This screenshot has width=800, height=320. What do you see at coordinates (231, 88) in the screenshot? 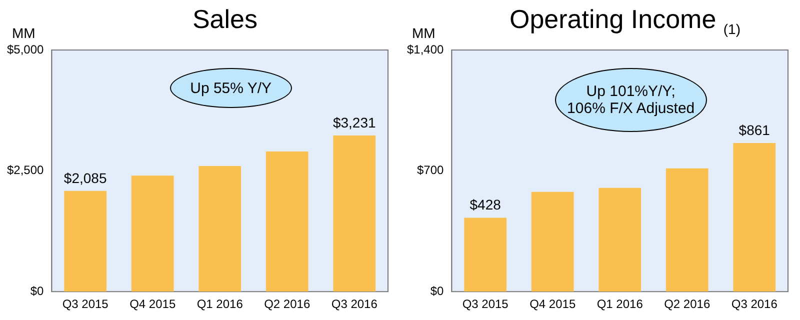
I see `annotation: Up 55% Y/Y` at bounding box center [231, 88].